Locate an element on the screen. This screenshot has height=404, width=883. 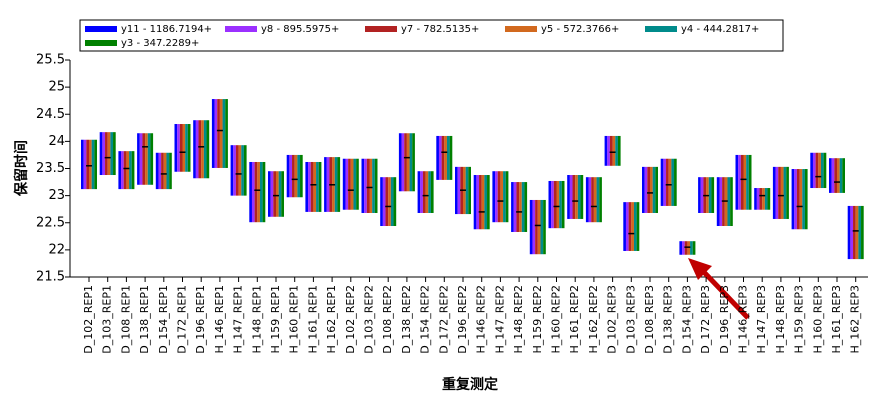
x-tick-label: D_172_REP2 is located at coordinates (443, 319).